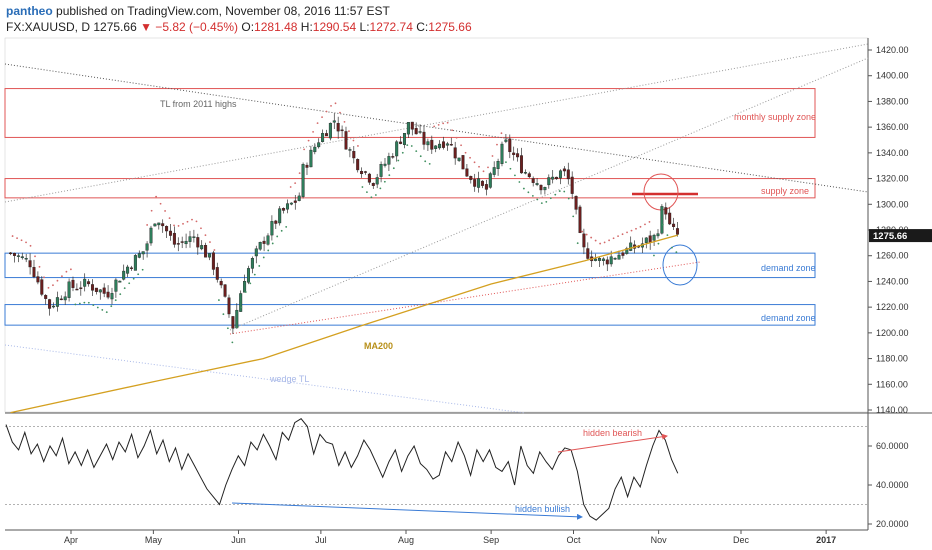 The width and height of the screenshot is (932, 550). What do you see at coordinates (276, 27) in the screenshot?
I see `open-value: 1281.48` at bounding box center [276, 27].